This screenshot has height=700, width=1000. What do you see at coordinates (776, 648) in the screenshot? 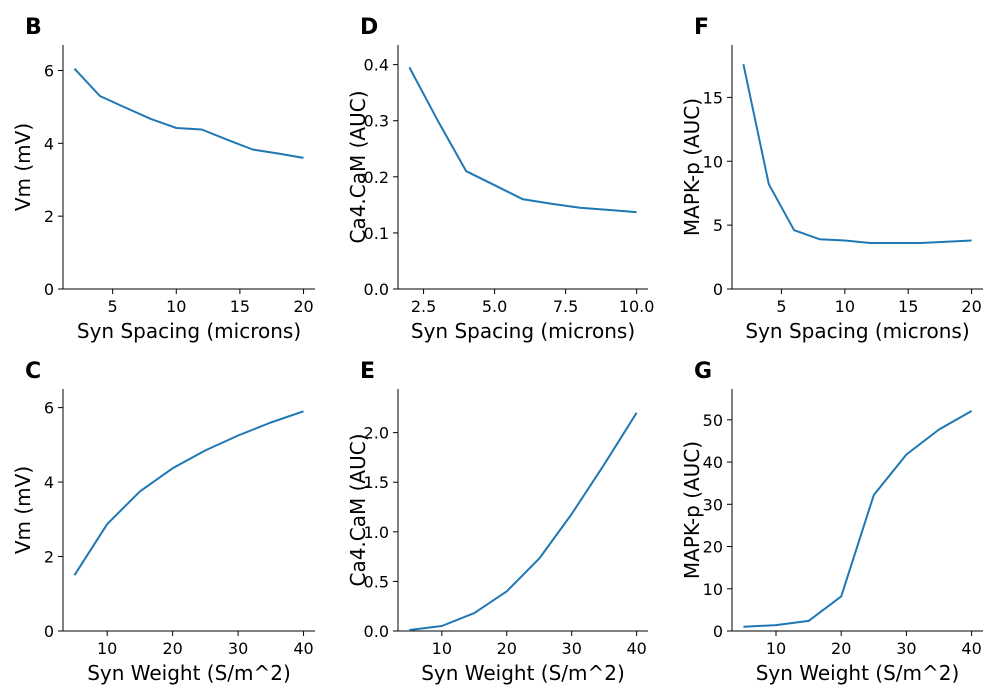
I see `x-tick-label-g: 10` at bounding box center [776, 648].